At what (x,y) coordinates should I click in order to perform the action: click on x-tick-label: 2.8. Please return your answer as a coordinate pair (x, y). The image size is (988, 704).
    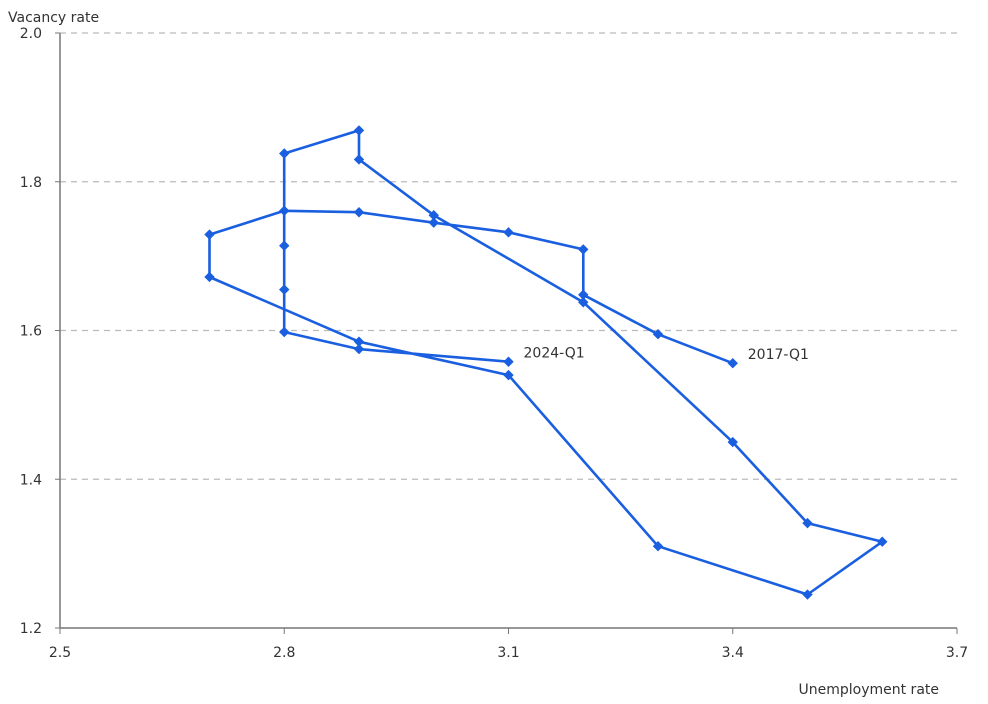
    Looking at the image, I should click on (284, 653).